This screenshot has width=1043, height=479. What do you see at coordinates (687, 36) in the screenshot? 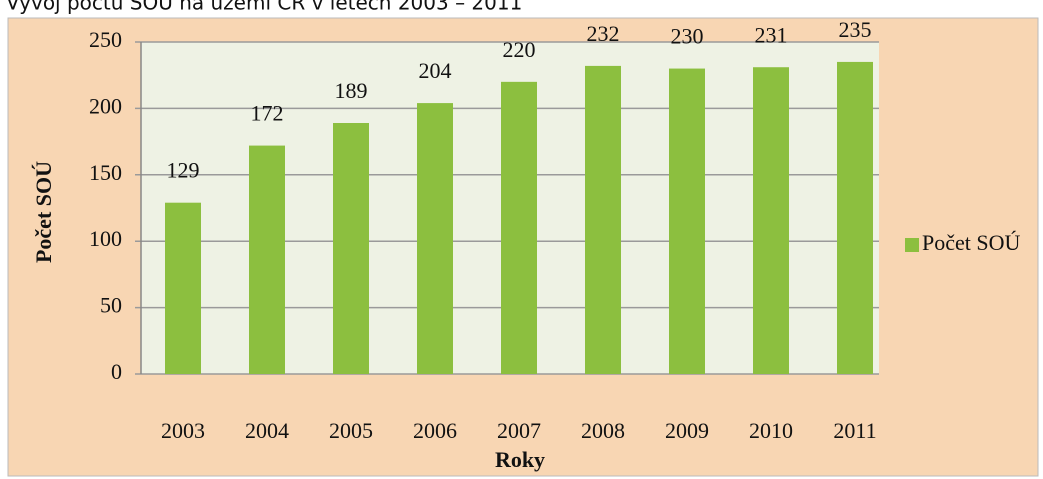
I see `data-label: 230` at bounding box center [687, 36].